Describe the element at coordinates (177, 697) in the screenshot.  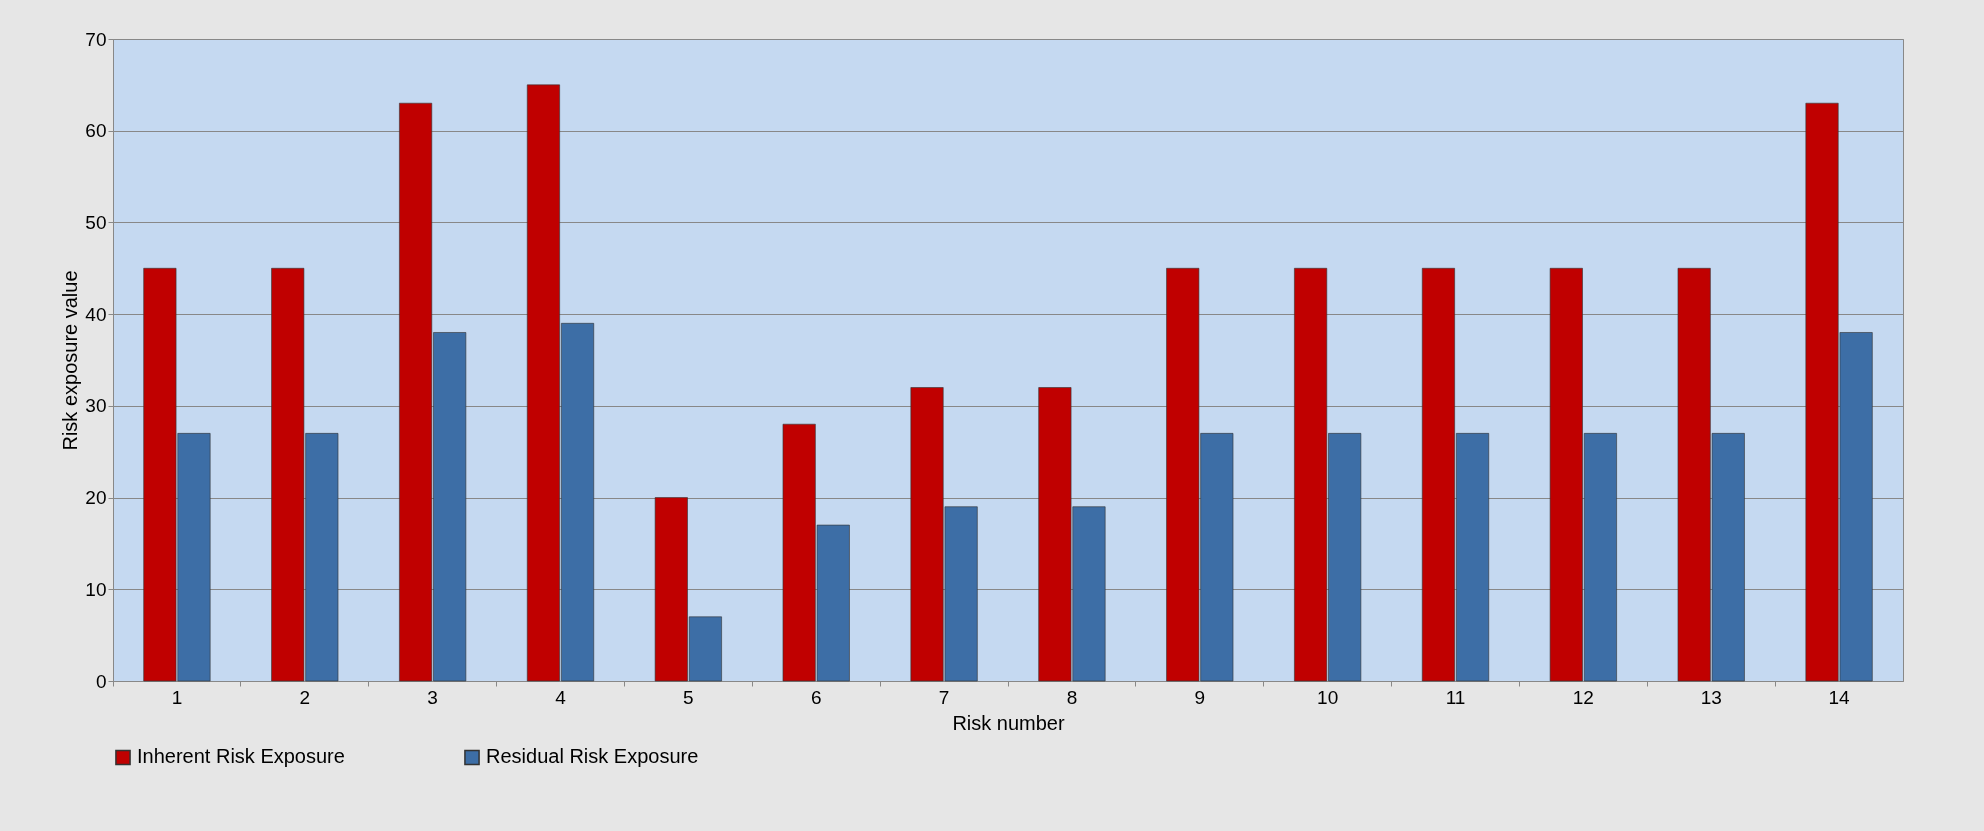
I see `x-tick-label: 1` at that location.